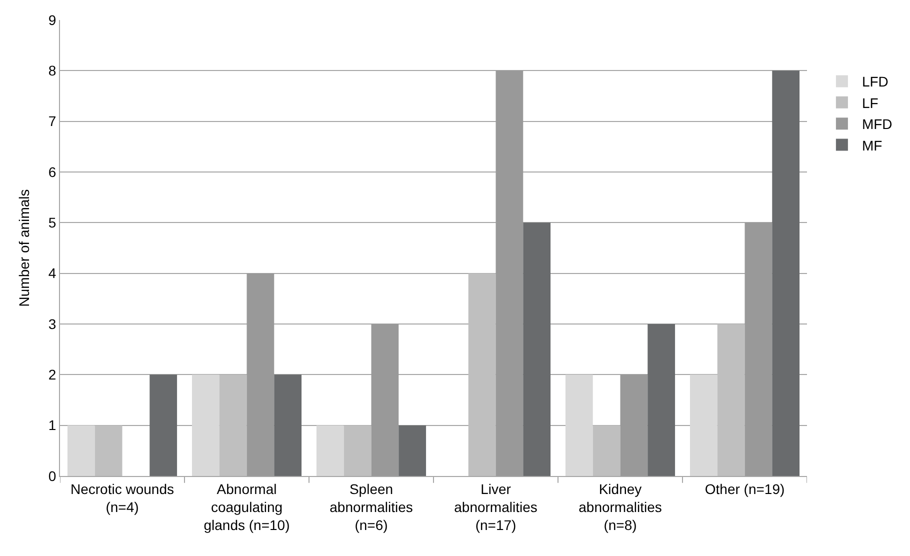 Image resolution: width=910 pixels, height=556 pixels. What do you see at coordinates (872, 145) in the screenshot?
I see `legend-label: MF` at bounding box center [872, 145].